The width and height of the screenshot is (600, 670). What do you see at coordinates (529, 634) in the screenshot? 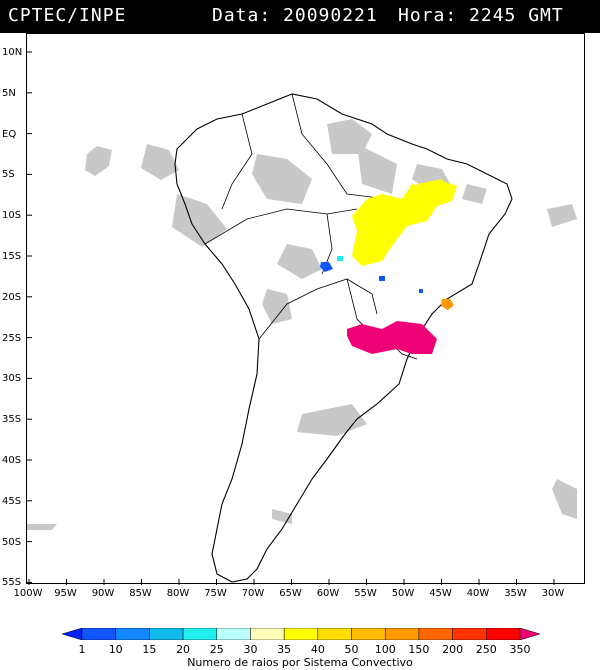
I see `colorbar-arrow-right` at bounding box center [529, 634].